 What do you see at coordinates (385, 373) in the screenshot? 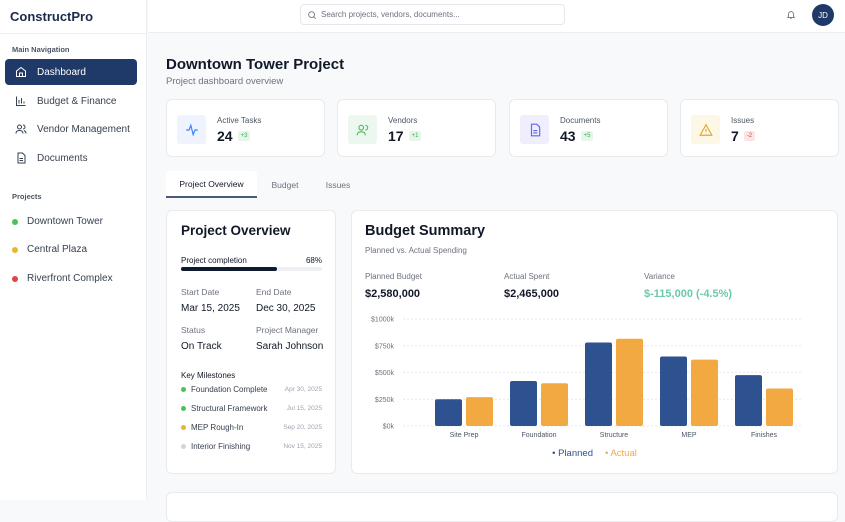
I see `y-tick-label: $500k` at bounding box center [385, 373].